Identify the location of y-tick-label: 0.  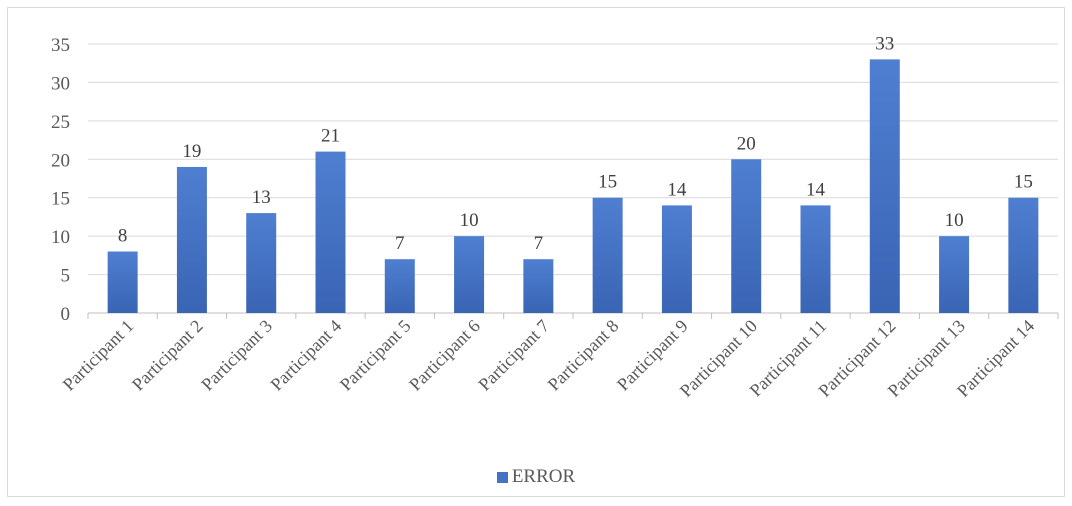
(66, 314).